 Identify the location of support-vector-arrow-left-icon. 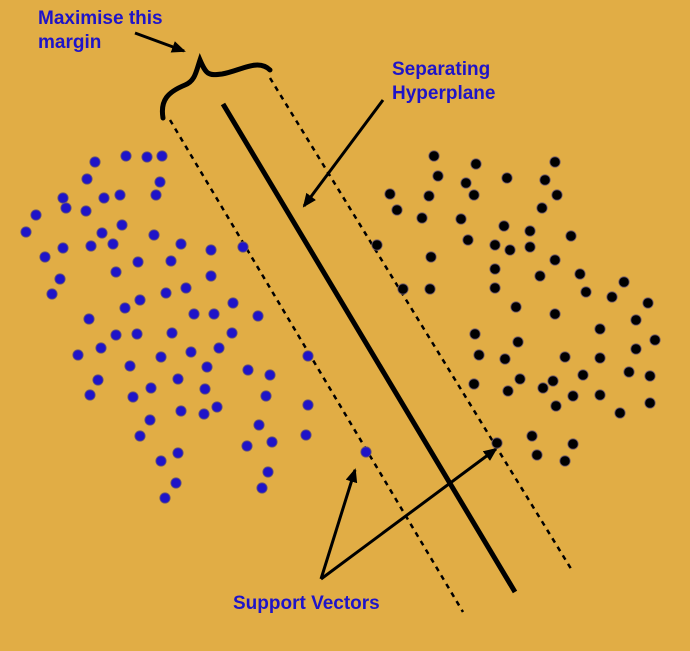
(338, 524).